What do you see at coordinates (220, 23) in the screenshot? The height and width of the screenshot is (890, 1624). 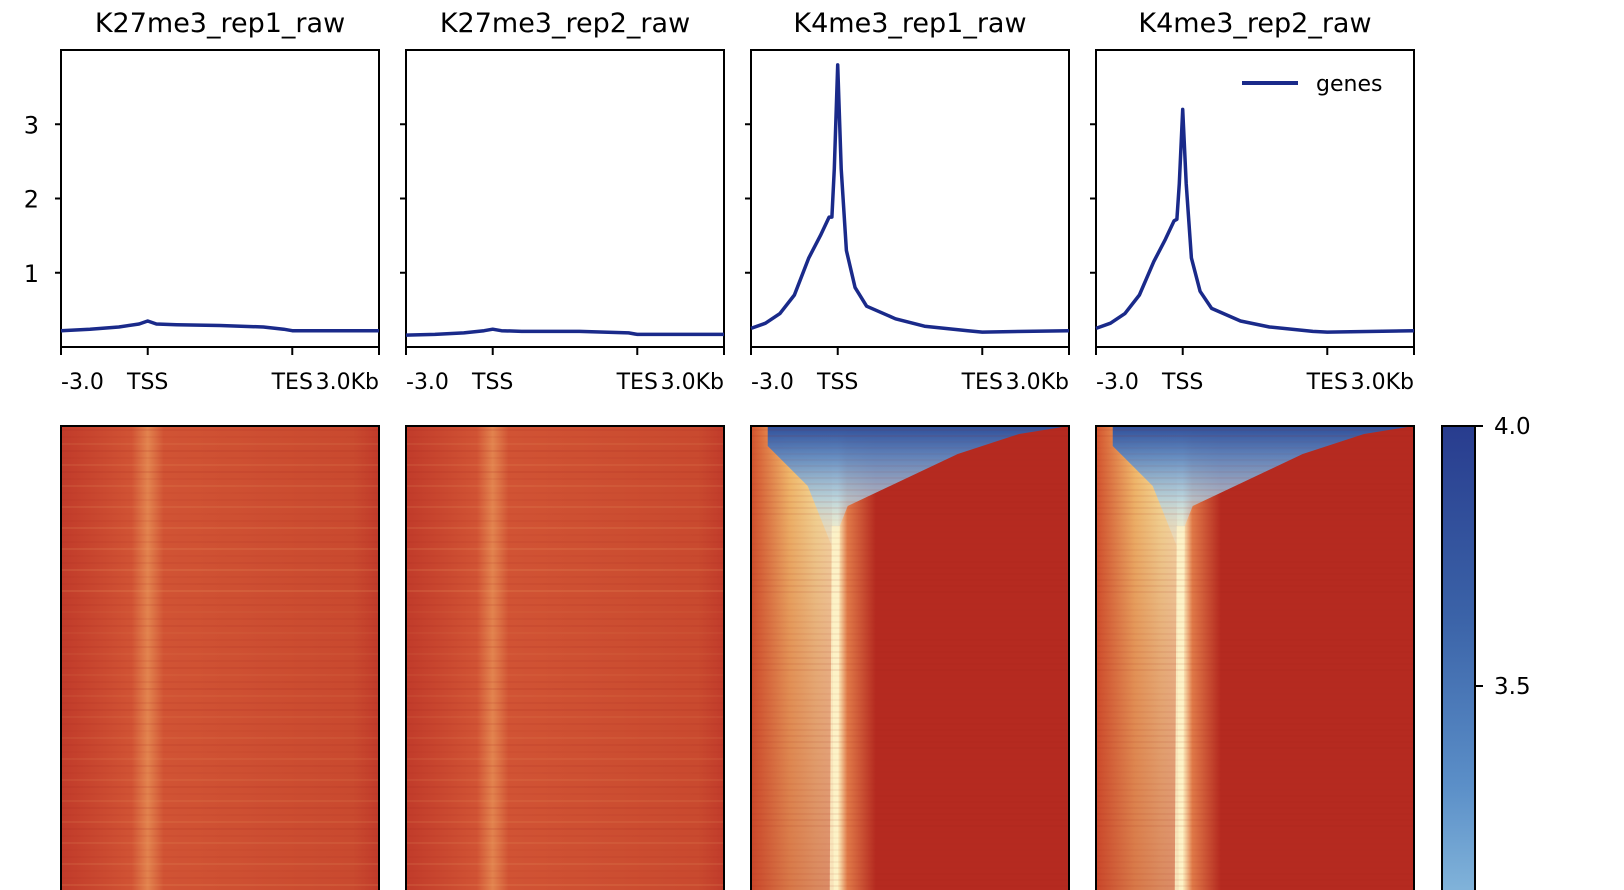 I see `panel-title: K27me3_rep1_raw` at bounding box center [220, 23].